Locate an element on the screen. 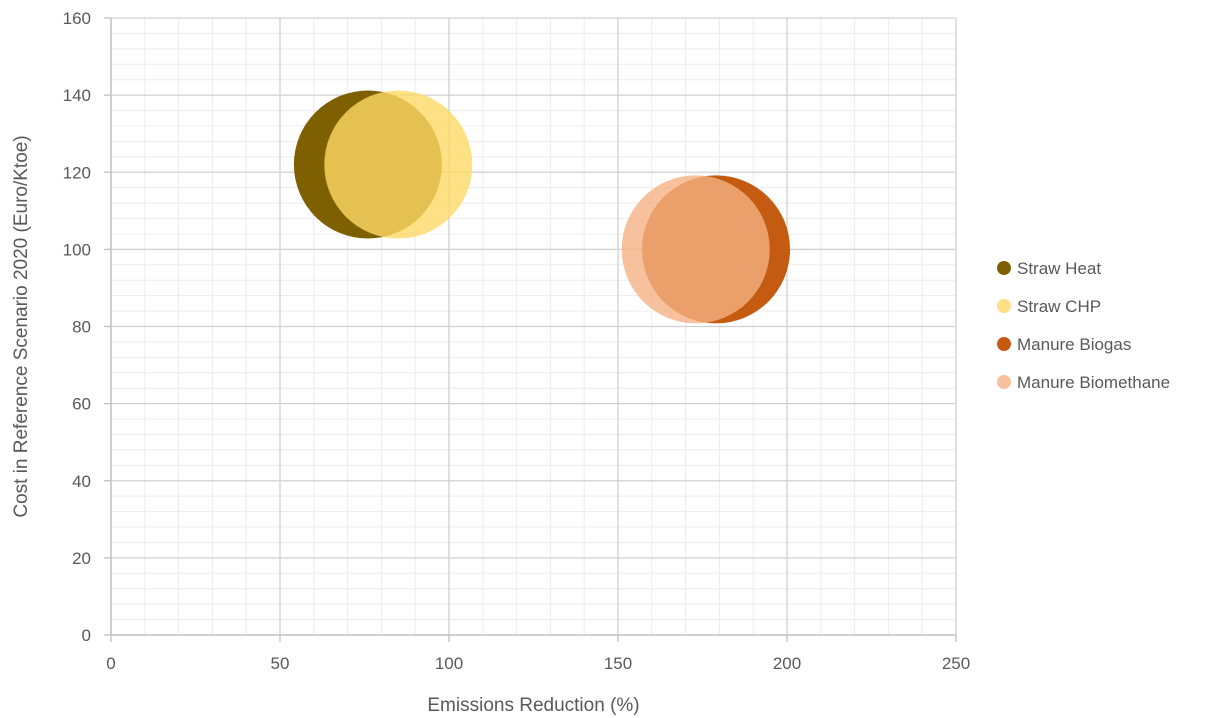  y-tick-label: 80 is located at coordinates (81, 327).